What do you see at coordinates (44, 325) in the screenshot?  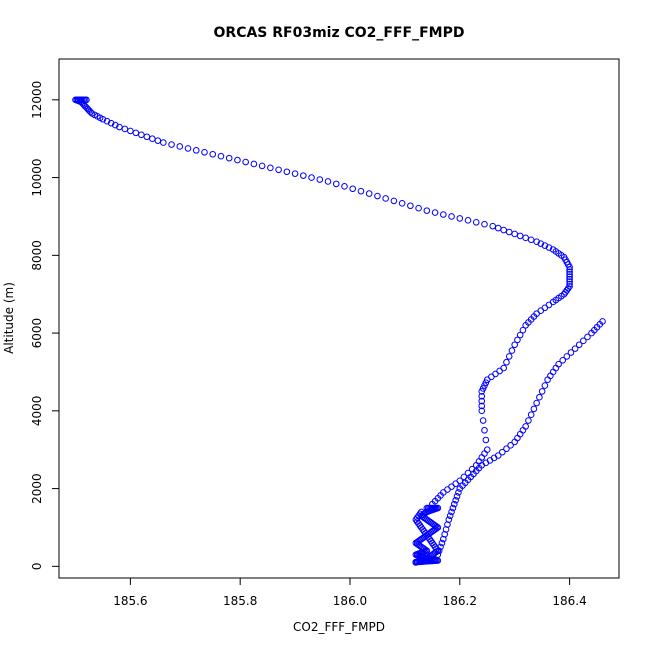 I see `y-axis-ticks: 0 2000 4000 6000 8000 10000 12000` at bounding box center [44, 325].